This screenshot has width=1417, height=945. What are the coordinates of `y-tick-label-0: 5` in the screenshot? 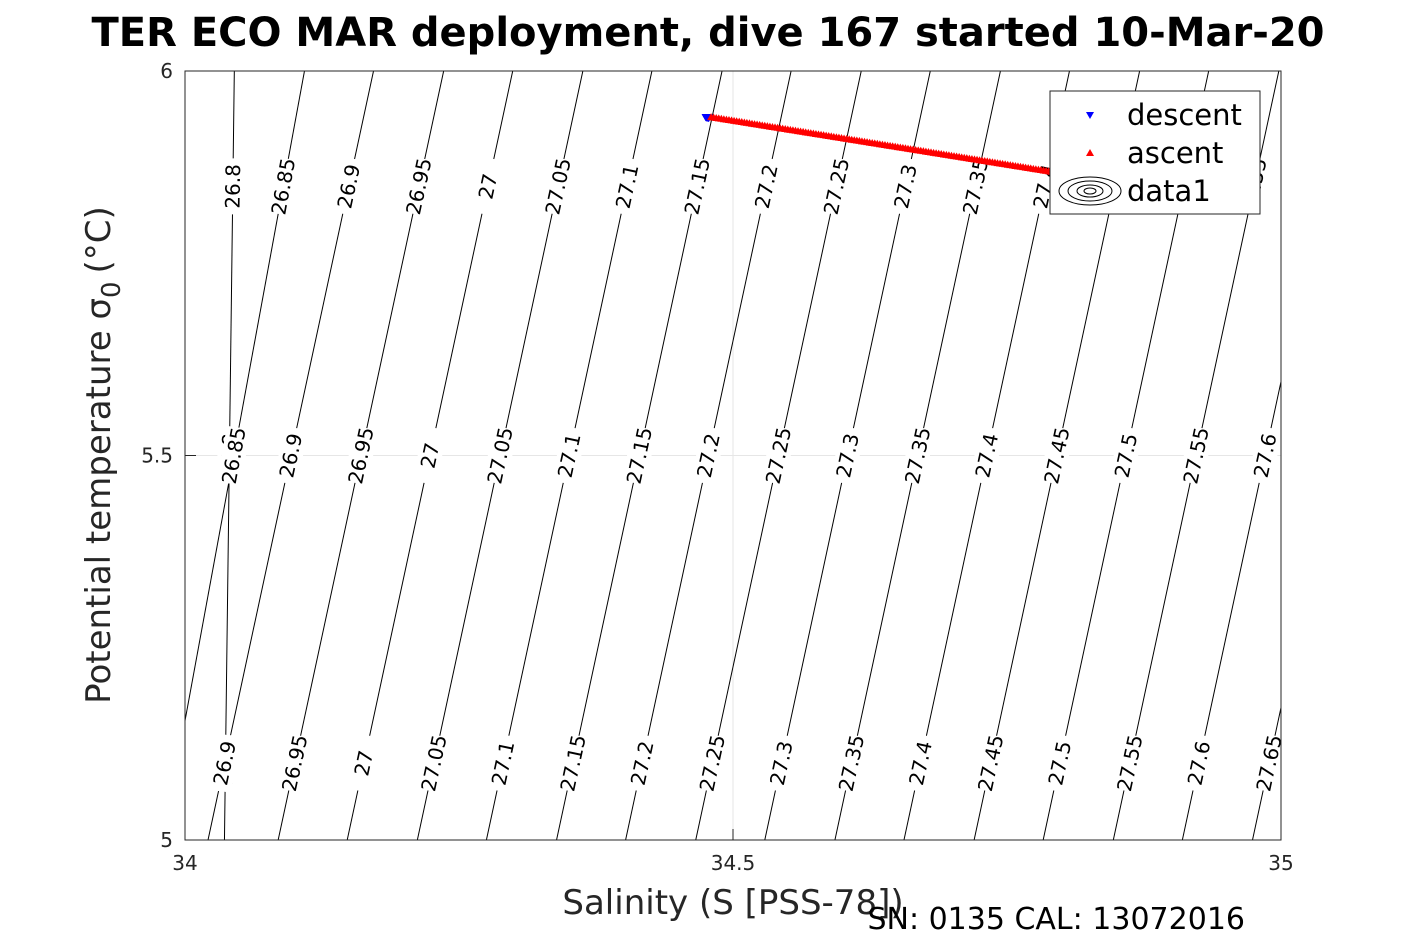 It's located at (166, 840).